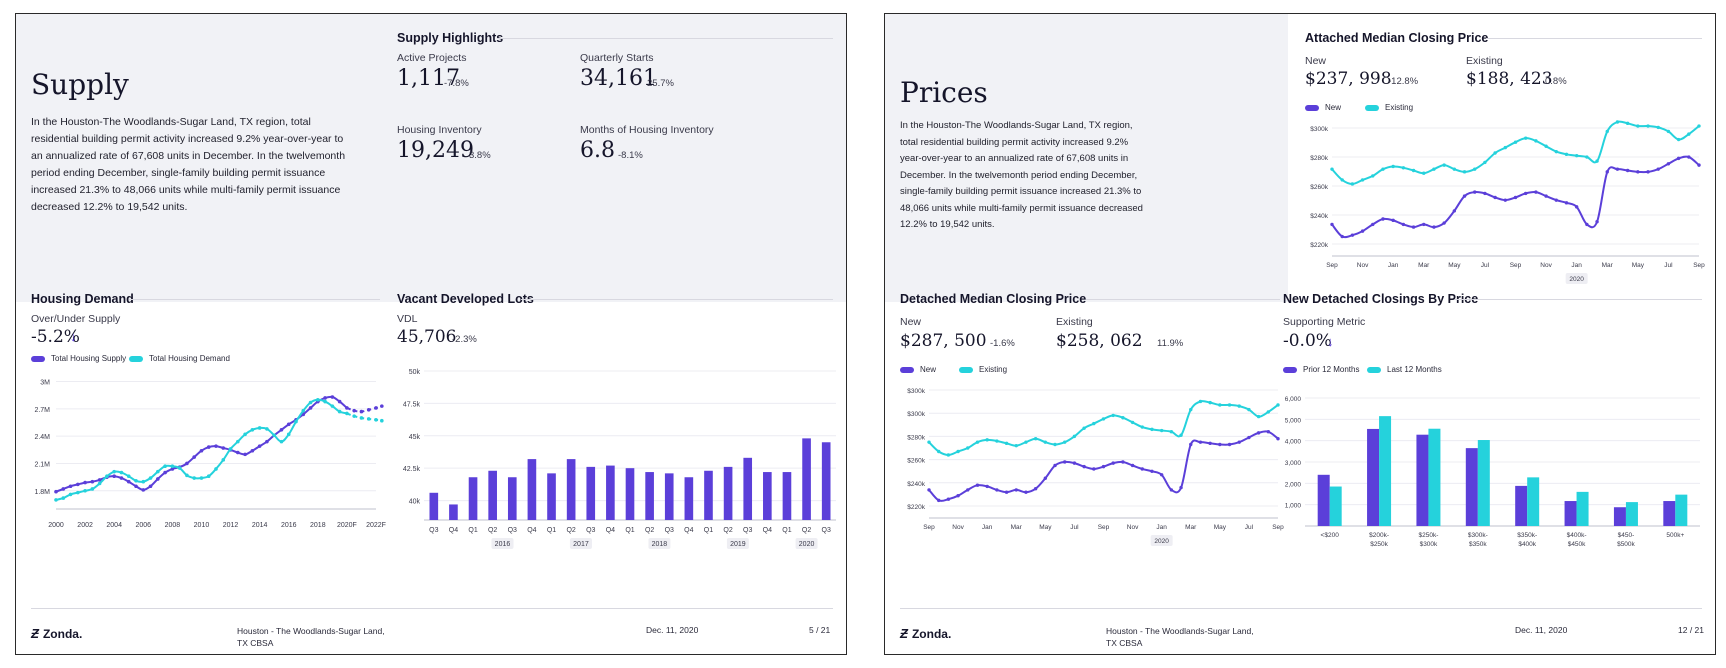 The height and width of the screenshot is (668, 1726). Describe the element at coordinates (1307, 341) in the screenshot. I see `supporting-metric-value: -0.0%` at that location.